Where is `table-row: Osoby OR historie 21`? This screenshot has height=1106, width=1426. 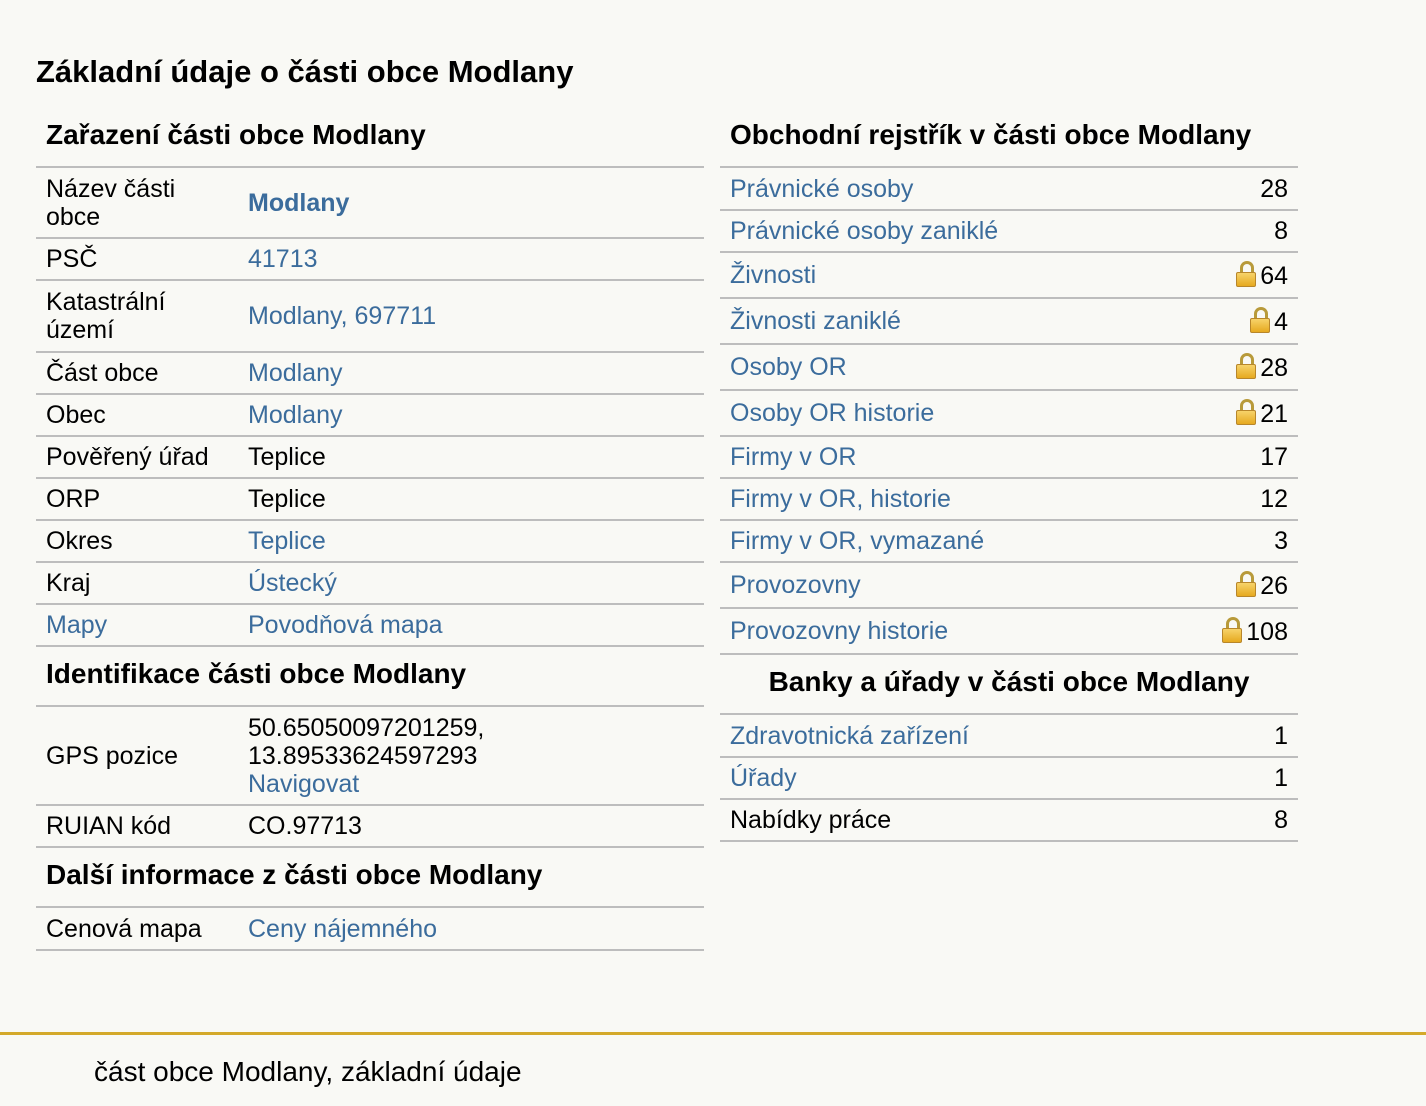 table-row: Osoby OR historie 21 is located at coordinates (1009, 413).